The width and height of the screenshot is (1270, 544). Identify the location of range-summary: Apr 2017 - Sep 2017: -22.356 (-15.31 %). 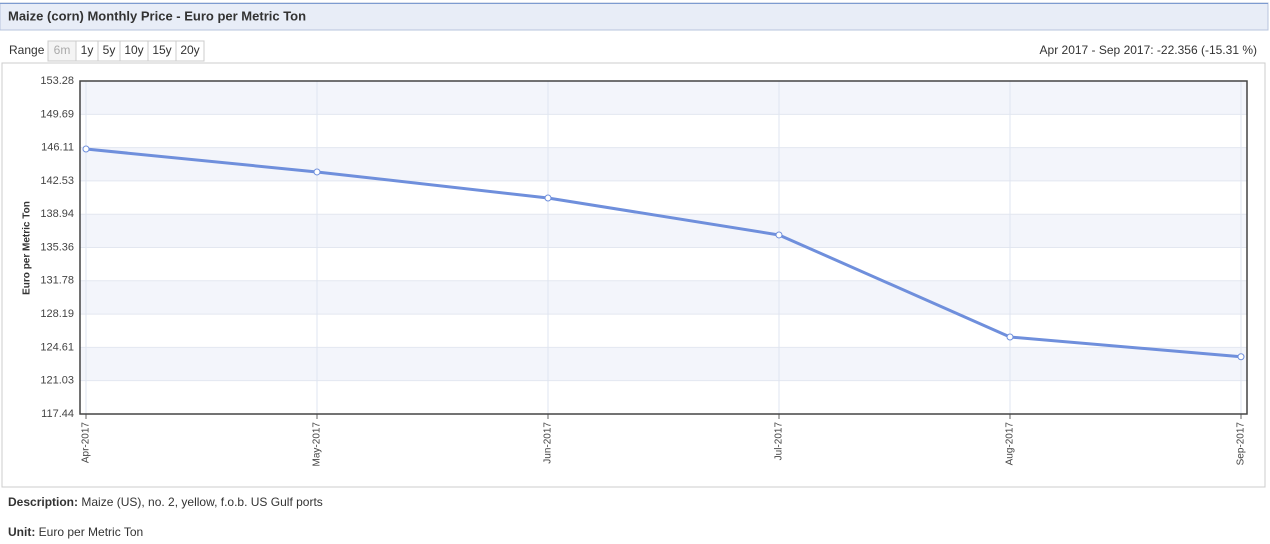
(1148, 50).